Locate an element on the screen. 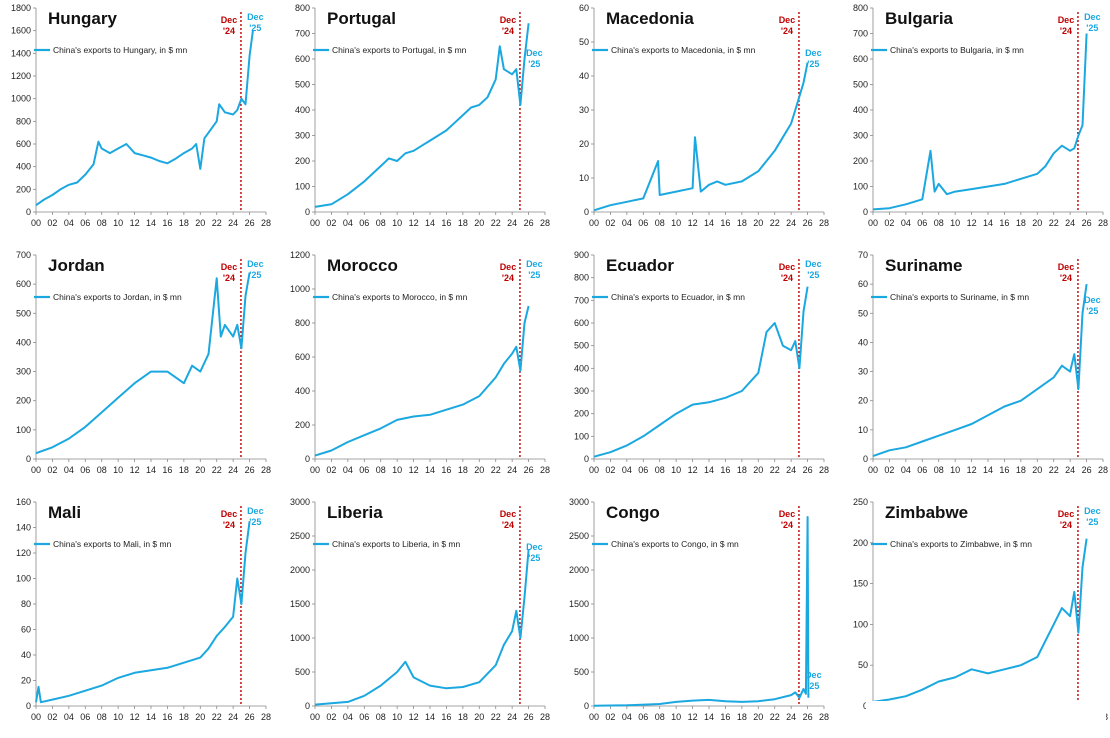  chart-title: Hungary is located at coordinates (83, 18).